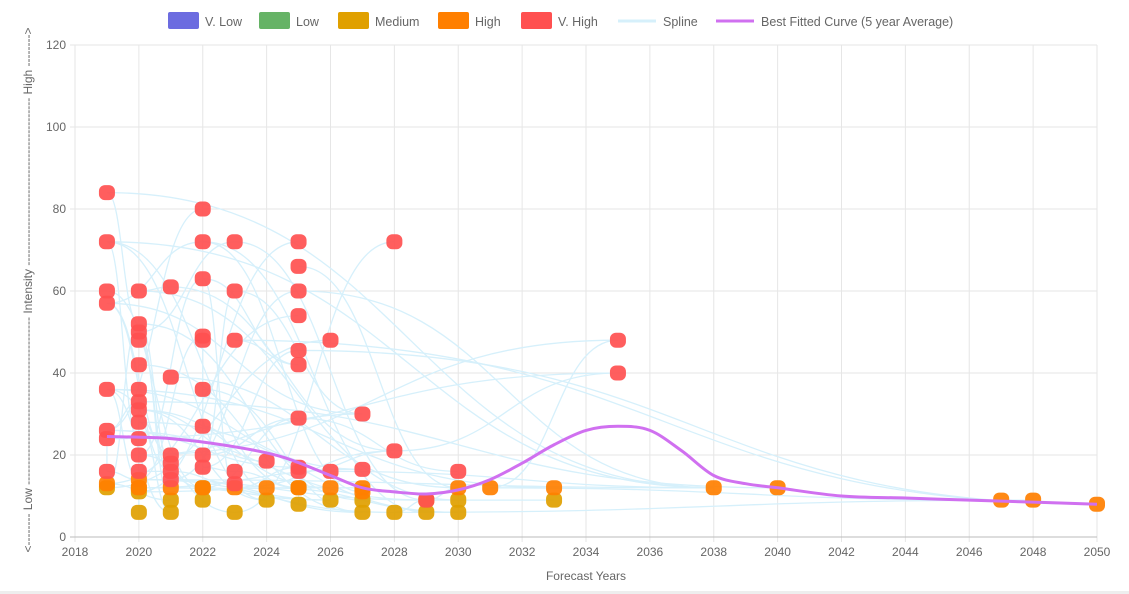 Image resolution: width=1129 pixels, height=594 pixels. Describe the element at coordinates (60, 455) in the screenshot. I see `y-tick-label: 20` at that location.